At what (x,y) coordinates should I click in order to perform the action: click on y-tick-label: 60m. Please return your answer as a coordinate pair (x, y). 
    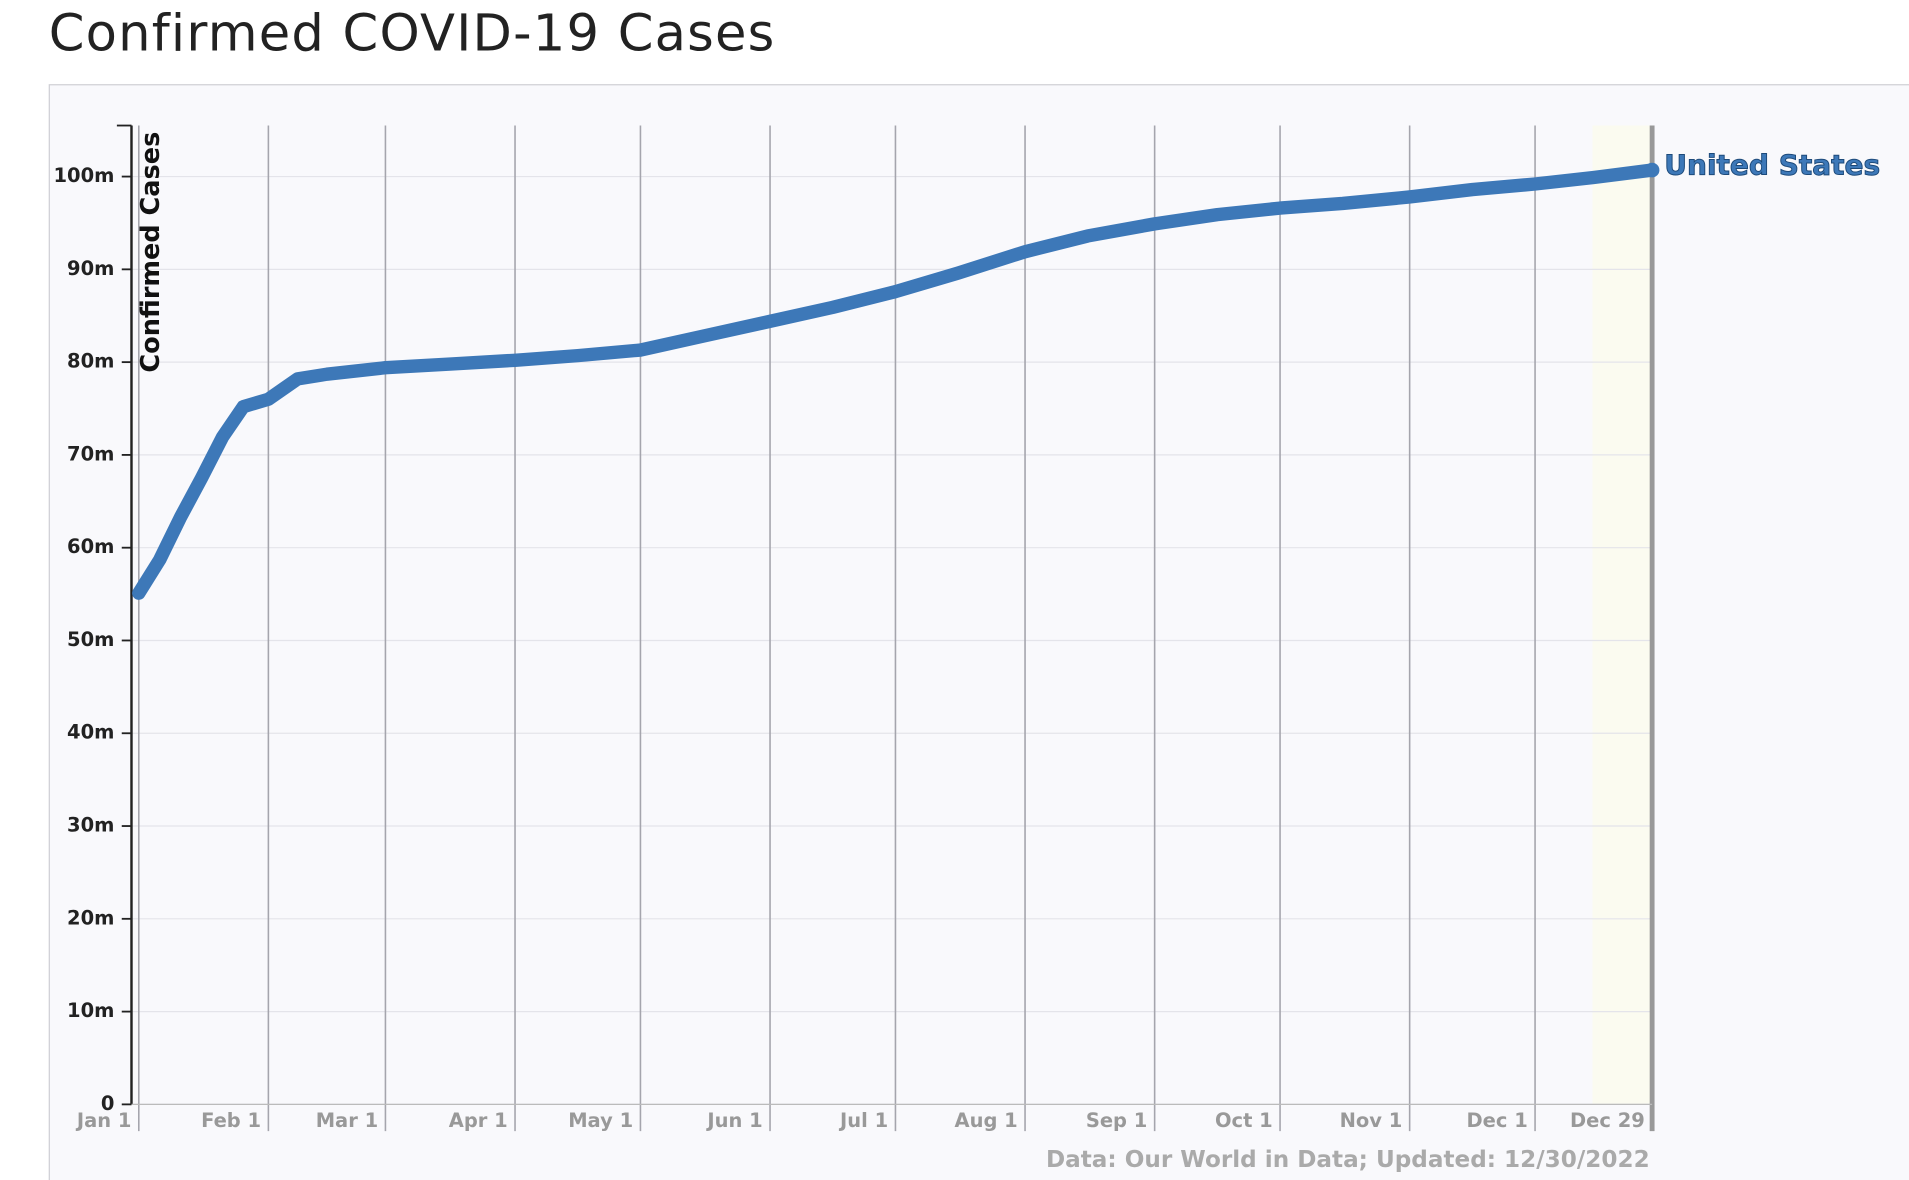
    Looking at the image, I should click on (90, 546).